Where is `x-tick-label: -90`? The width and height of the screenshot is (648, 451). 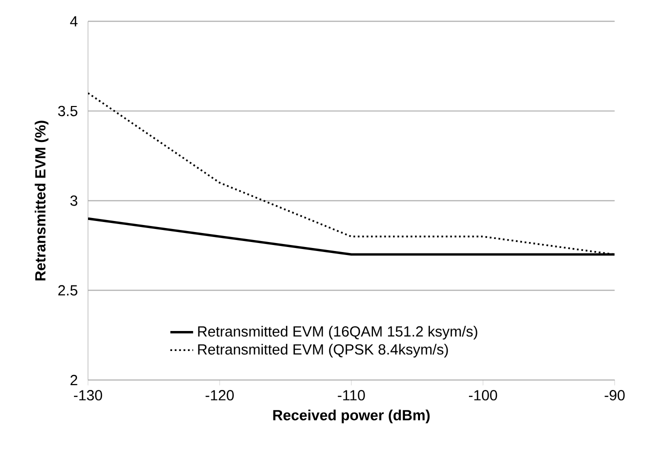
x-tick-label: -90 is located at coordinates (614, 395).